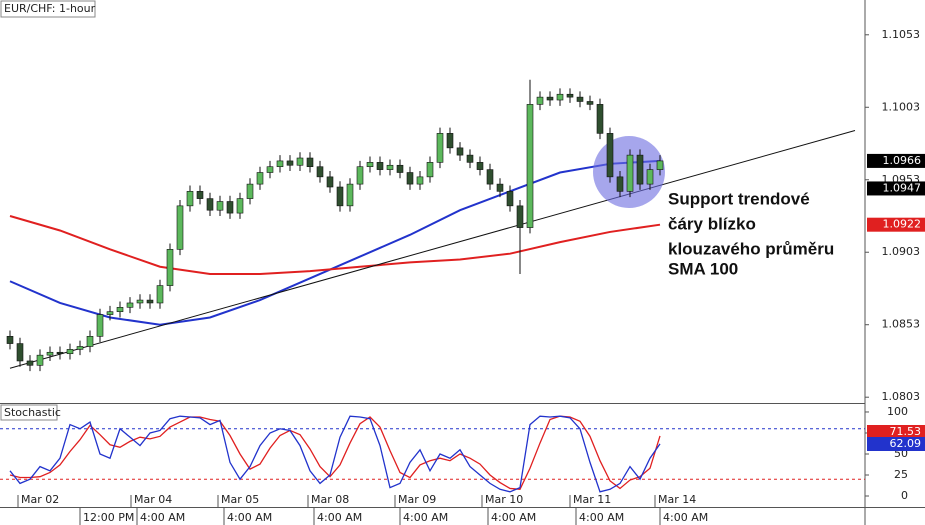 The height and width of the screenshot is (525, 925). I want to click on title-box, so click(48, 9).